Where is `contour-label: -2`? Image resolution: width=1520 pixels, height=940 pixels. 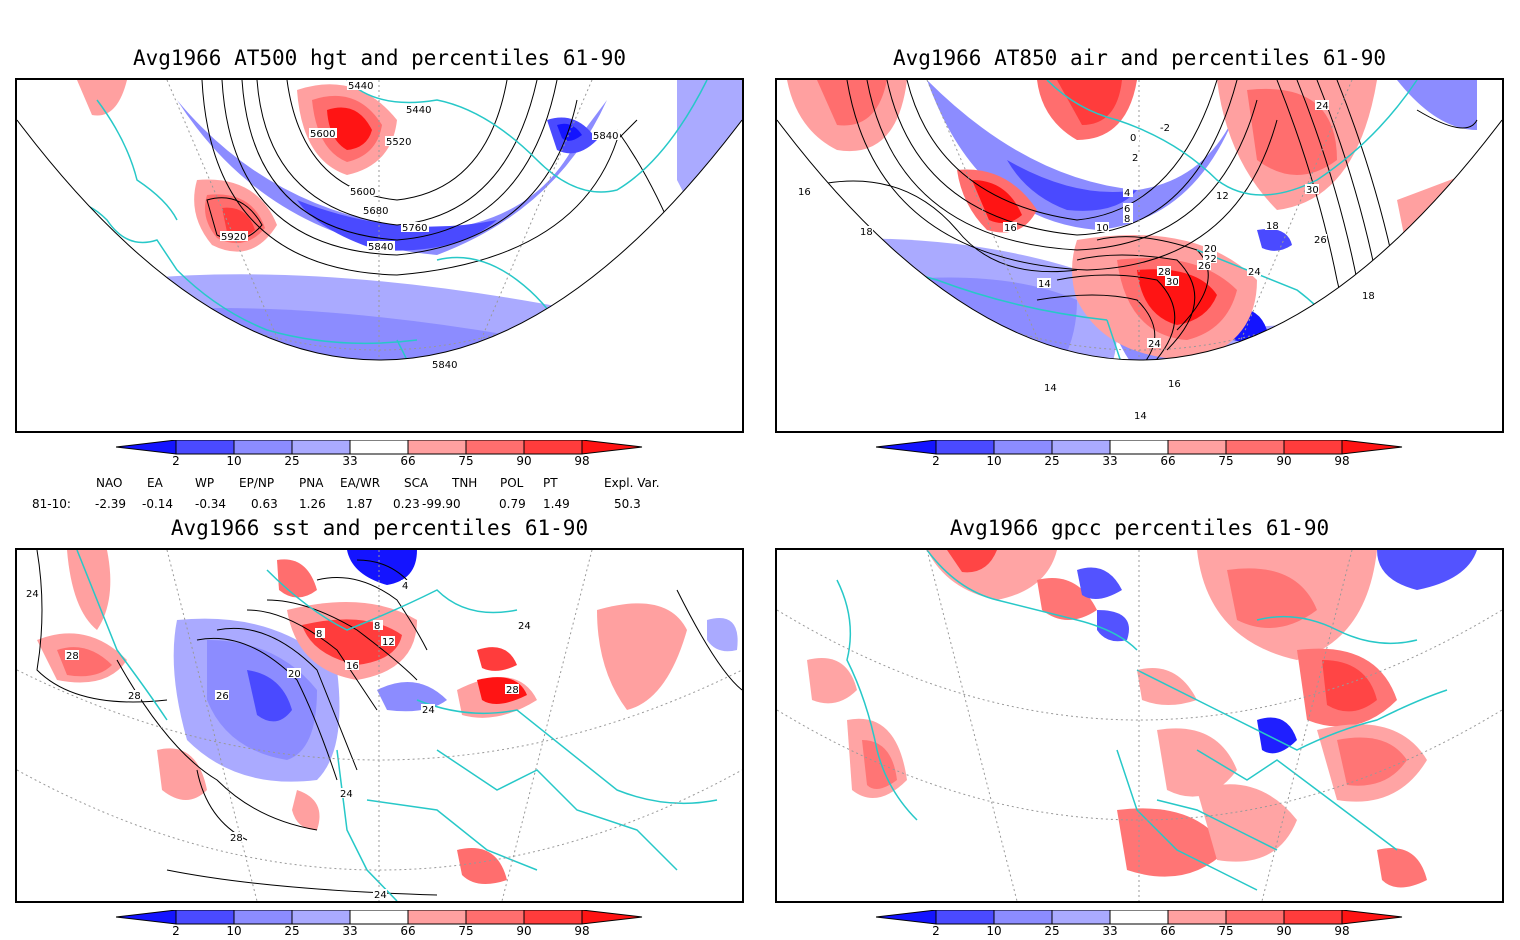
contour-label: -2 is located at coordinates (1165, 128).